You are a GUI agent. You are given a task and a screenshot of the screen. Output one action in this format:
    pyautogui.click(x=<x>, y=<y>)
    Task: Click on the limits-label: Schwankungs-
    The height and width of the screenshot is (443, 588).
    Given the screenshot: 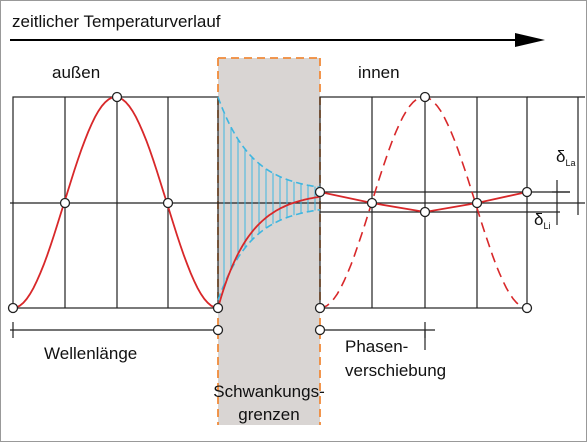 What is the action you would take?
    pyautogui.click(x=269, y=391)
    